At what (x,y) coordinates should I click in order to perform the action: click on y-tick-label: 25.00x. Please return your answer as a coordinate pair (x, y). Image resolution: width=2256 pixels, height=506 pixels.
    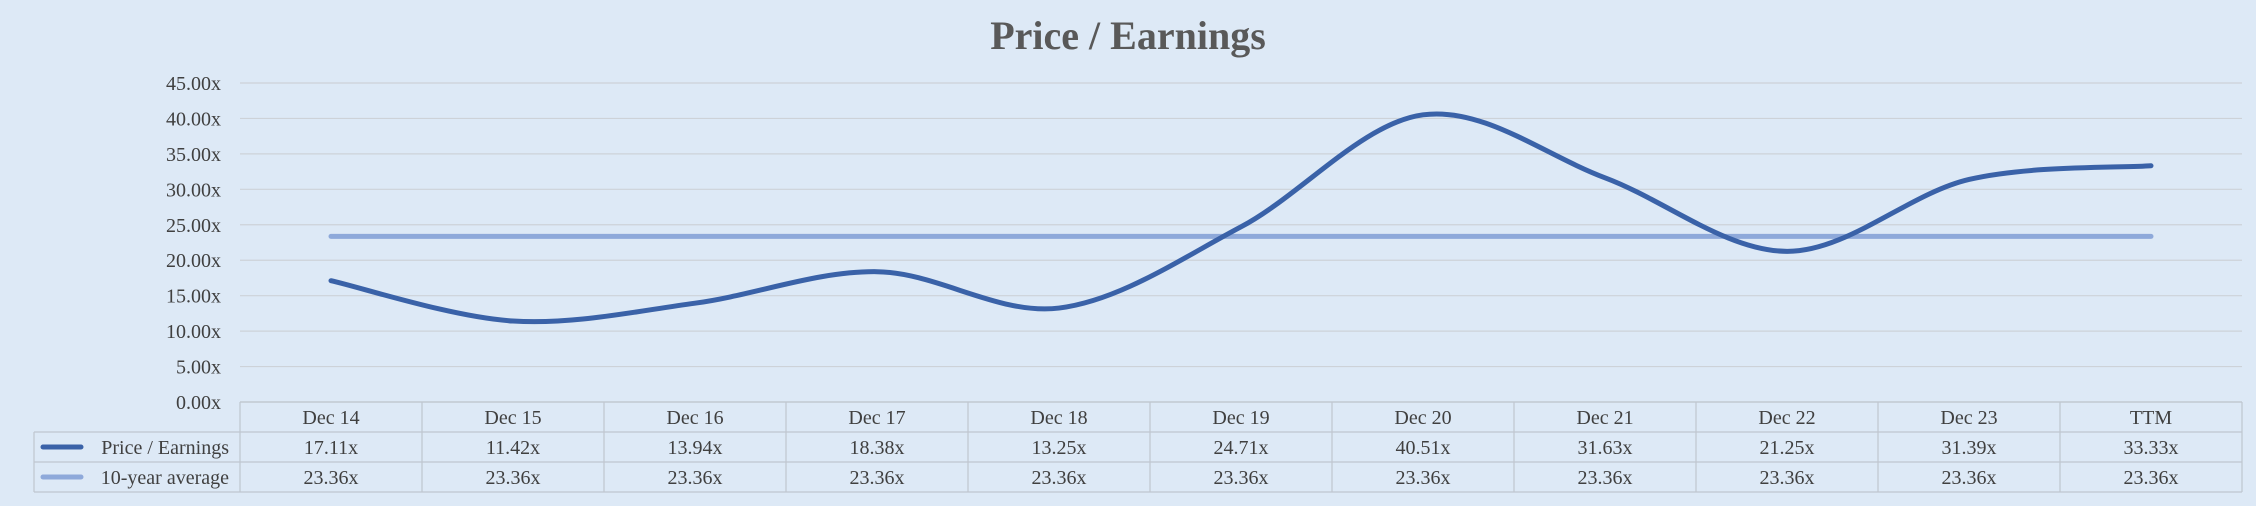
    Looking at the image, I should click on (193, 226).